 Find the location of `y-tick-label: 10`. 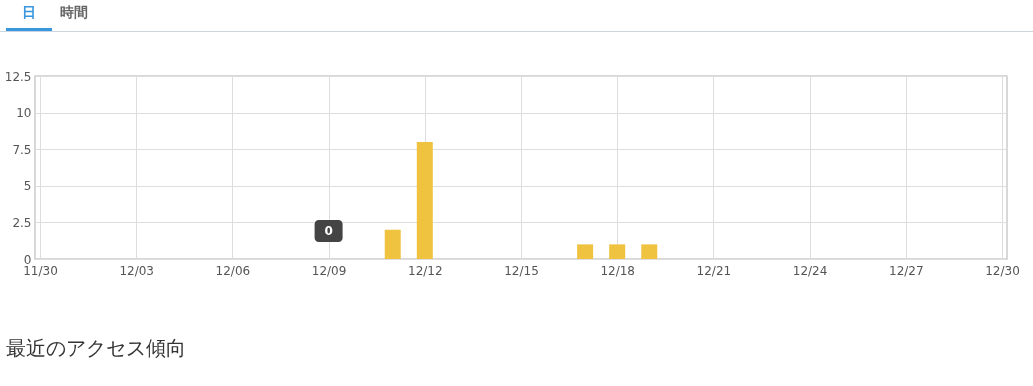

y-tick-label: 10 is located at coordinates (24, 113).